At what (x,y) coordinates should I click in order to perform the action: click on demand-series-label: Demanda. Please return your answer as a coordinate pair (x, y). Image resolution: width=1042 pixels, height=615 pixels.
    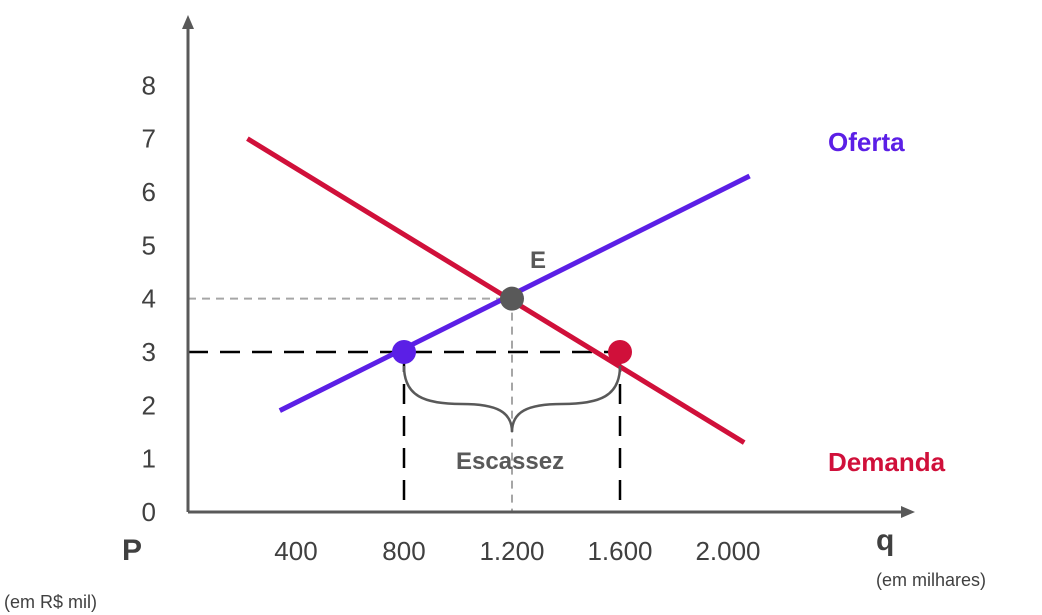
    Looking at the image, I should click on (887, 462).